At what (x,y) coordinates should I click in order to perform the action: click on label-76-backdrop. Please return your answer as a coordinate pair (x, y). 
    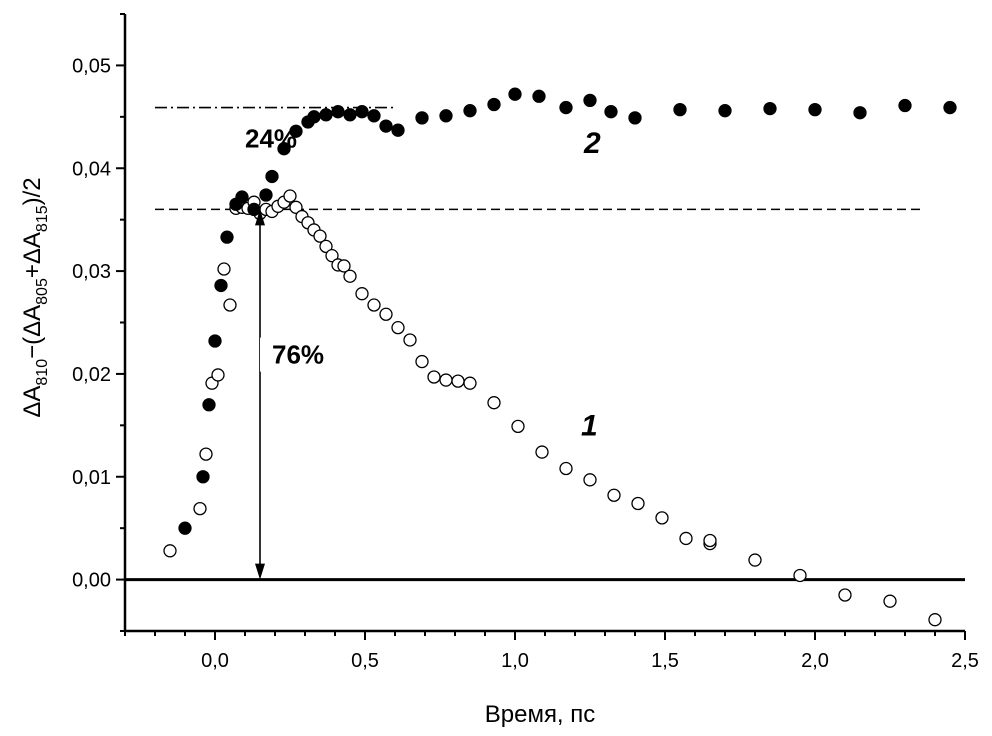
    Looking at the image, I should click on (295, 354).